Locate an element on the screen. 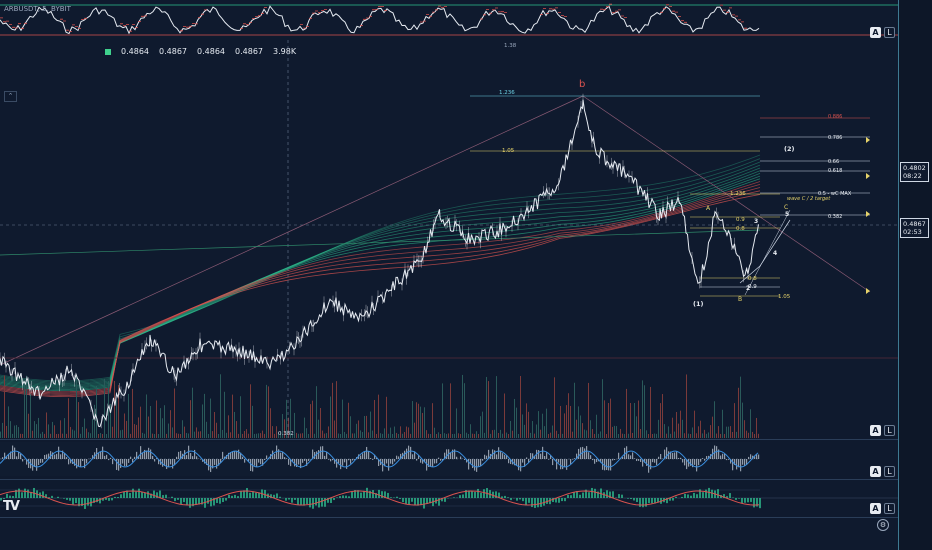 This screenshot has width=932, height=550. histogram-pane is located at coordinates (449, 498).